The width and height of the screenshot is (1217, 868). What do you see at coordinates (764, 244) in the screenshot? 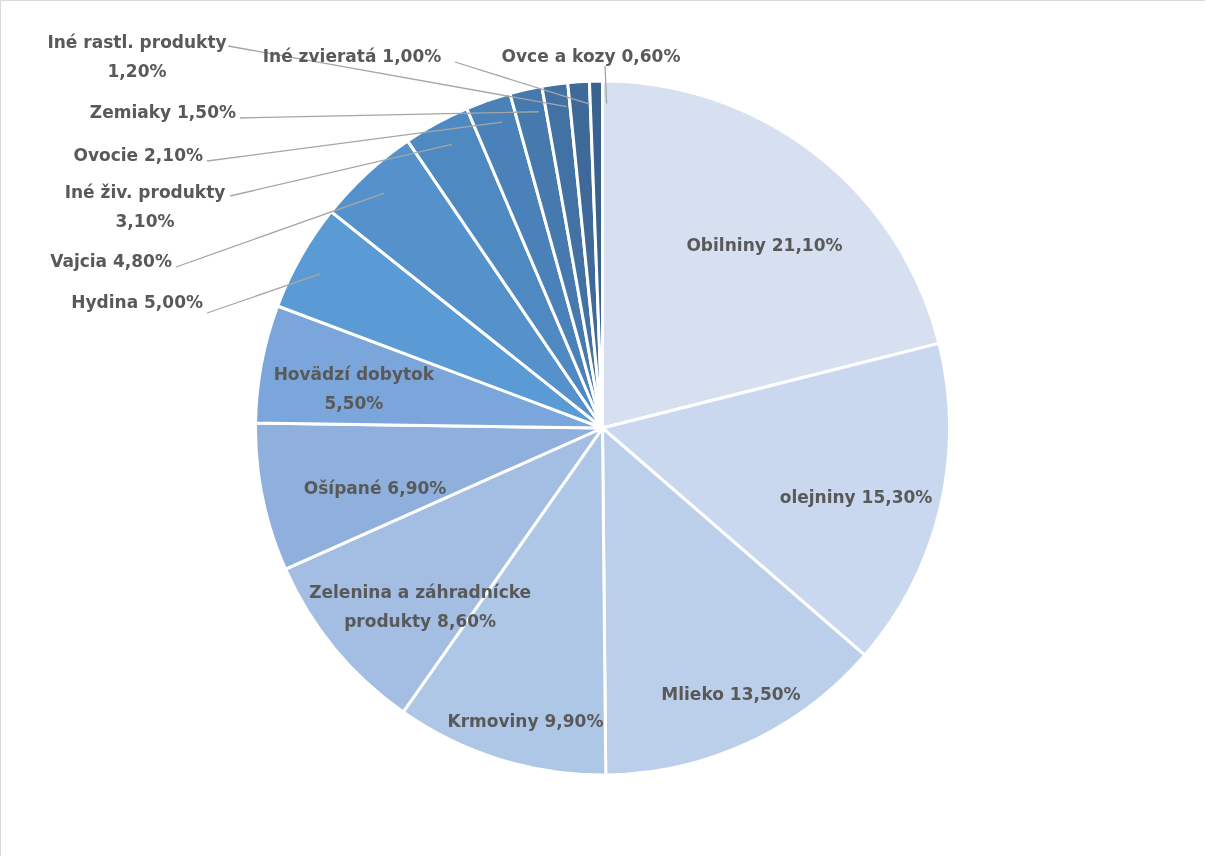
I see `slice-label: Obilniny 21,10%` at bounding box center [764, 244].